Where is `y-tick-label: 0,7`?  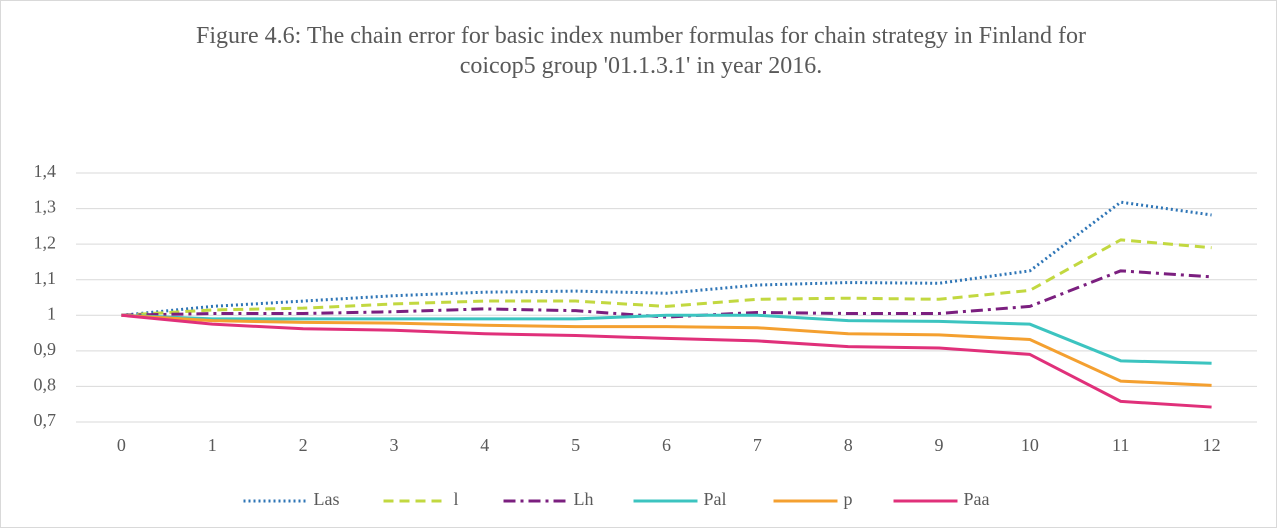
y-tick-label: 0,7 is located at coordinates (45, 420).